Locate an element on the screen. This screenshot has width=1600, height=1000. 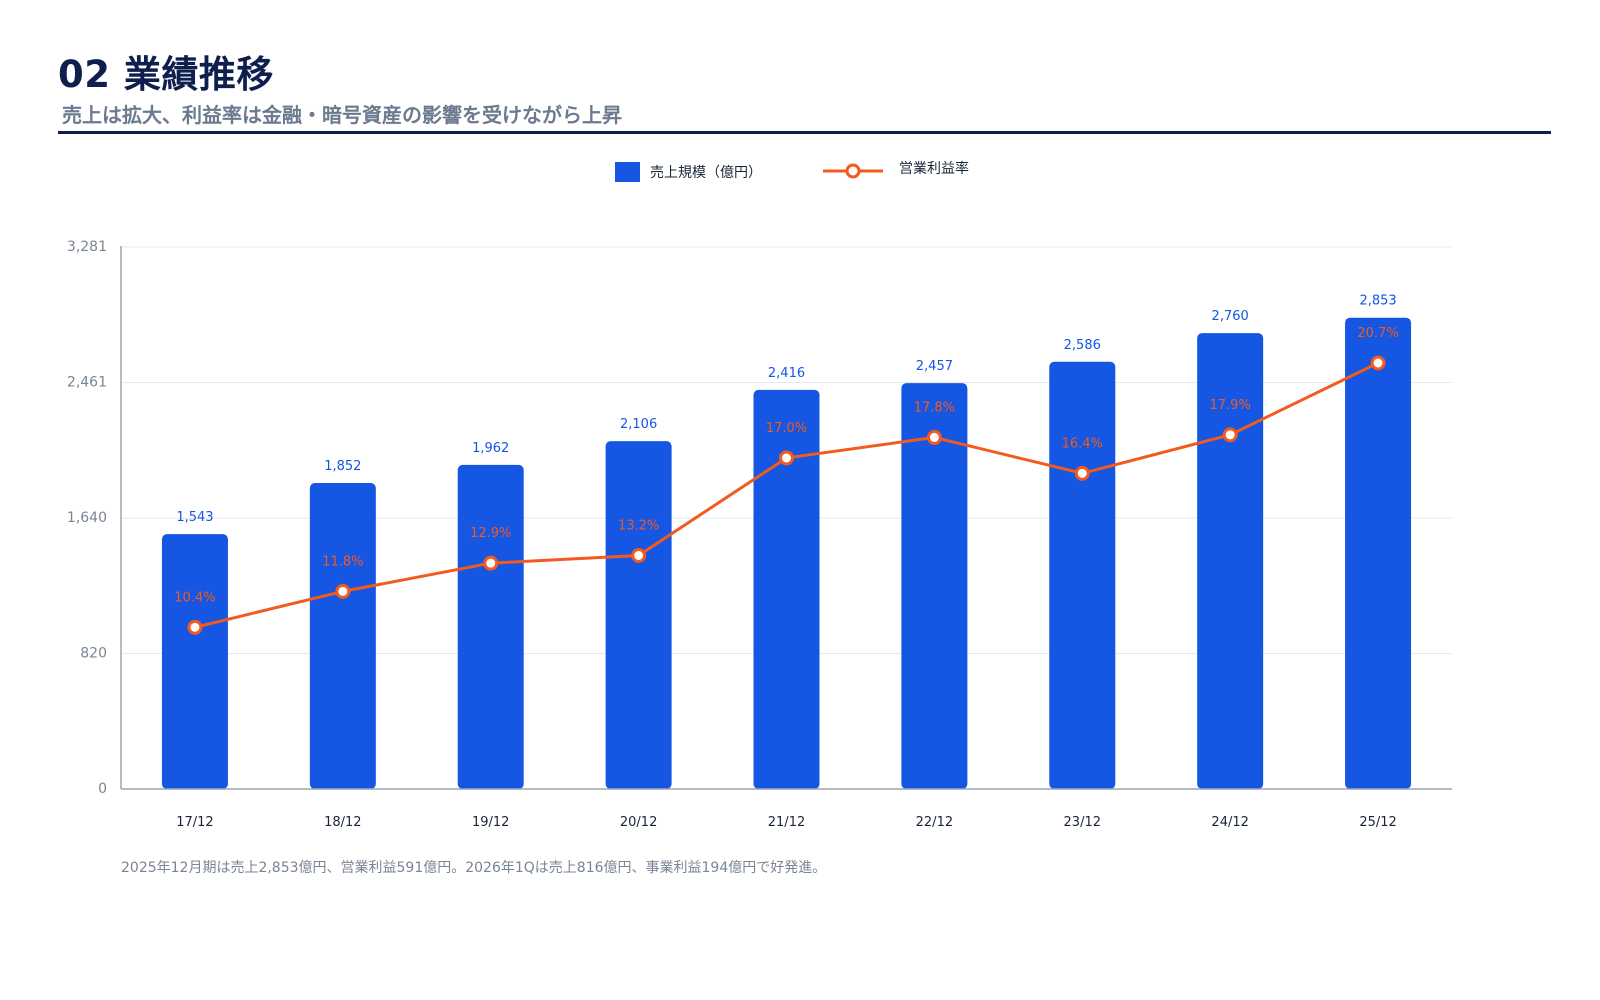
x-tick-label: 20/12 is located at coordinates (638, 822).